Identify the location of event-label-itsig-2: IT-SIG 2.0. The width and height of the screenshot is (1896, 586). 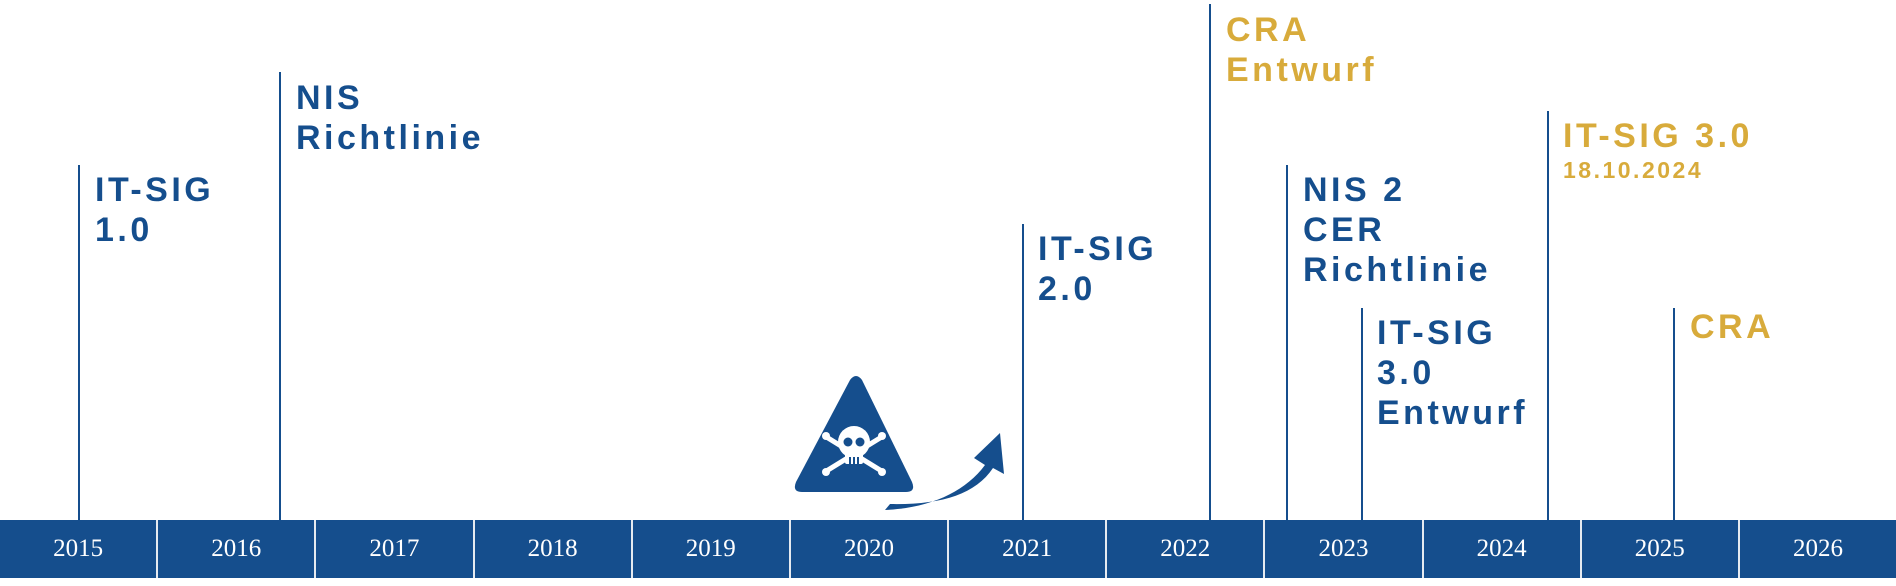
(1097, 269).